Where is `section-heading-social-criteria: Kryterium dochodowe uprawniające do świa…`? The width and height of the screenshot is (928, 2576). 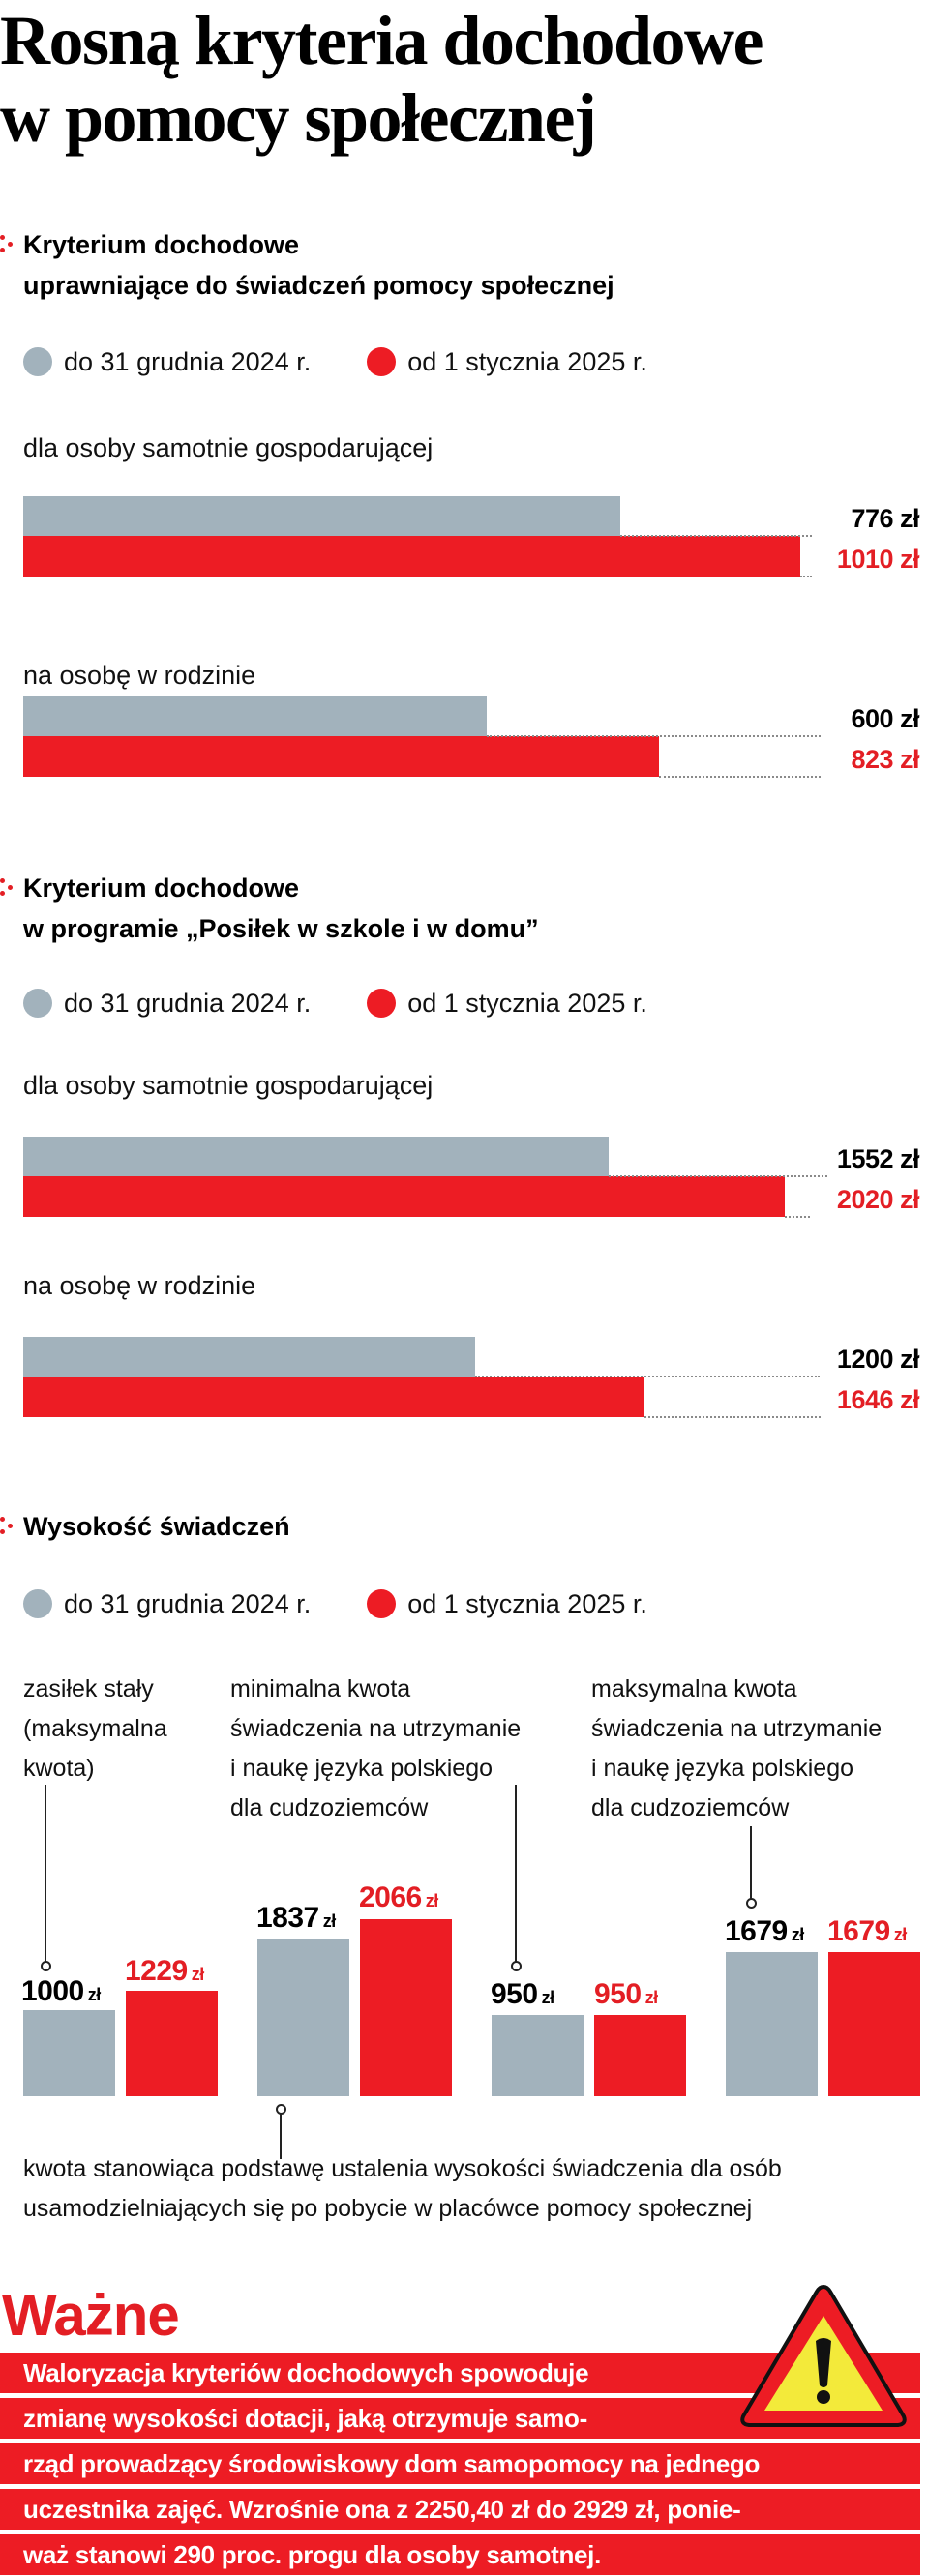 section-heading-social-criteria: Kryterium dochodowe uprawniające do świa… is located at coordinates (319, 265).